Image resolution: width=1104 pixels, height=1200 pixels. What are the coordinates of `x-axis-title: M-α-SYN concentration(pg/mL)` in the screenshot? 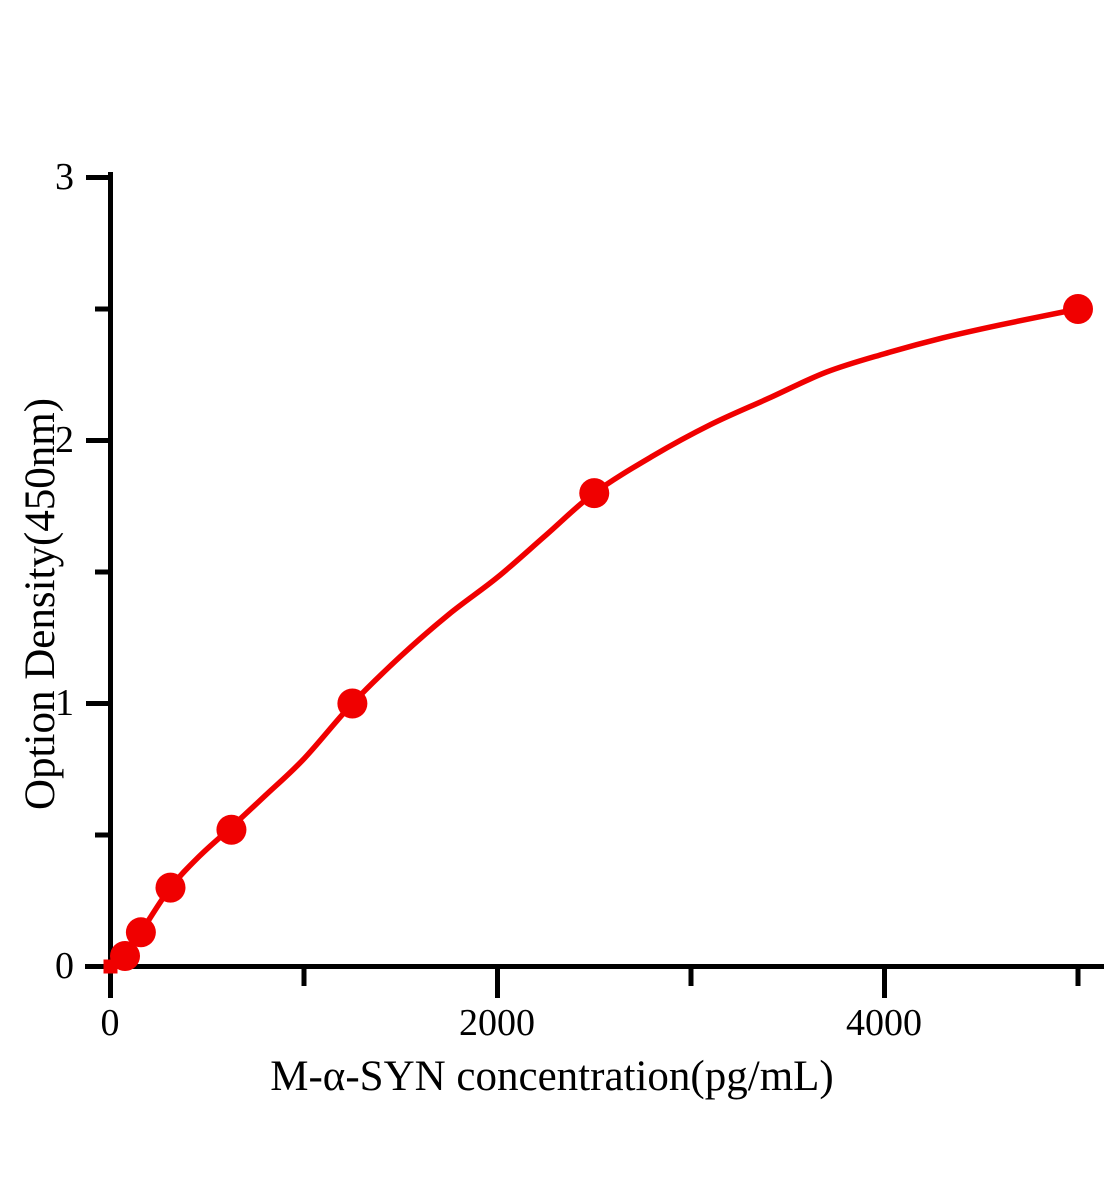 It's located at (552, 1076).